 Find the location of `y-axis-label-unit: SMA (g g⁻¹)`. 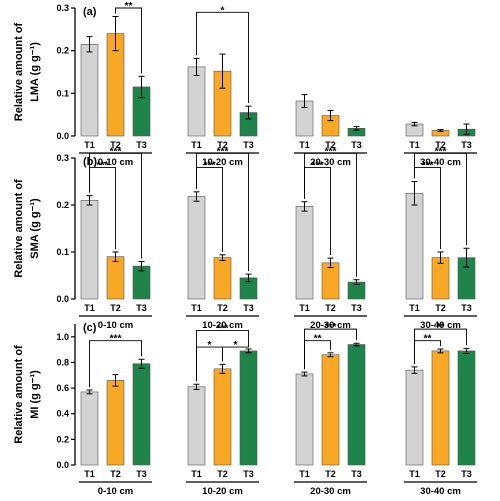

y-axis-label-unit: SMA (g g⁻¹) is located at coordinates (35, 228).